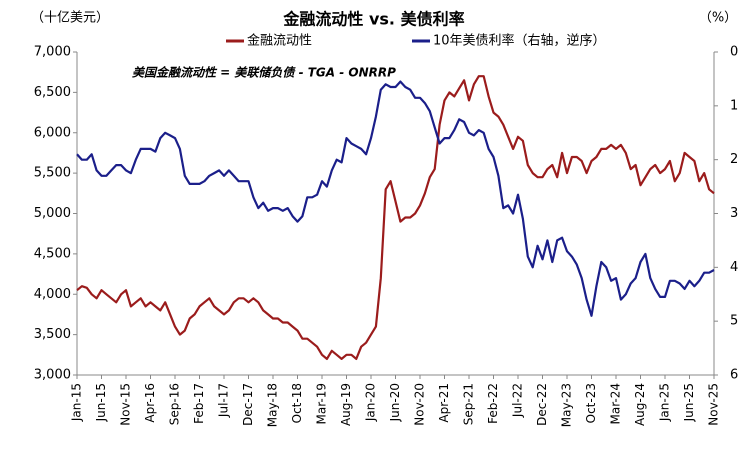  What do you see at coordinates (52, 52) in the screenshot?
I see `y-tick-label: 7,000` at bounding box center [52, 52].